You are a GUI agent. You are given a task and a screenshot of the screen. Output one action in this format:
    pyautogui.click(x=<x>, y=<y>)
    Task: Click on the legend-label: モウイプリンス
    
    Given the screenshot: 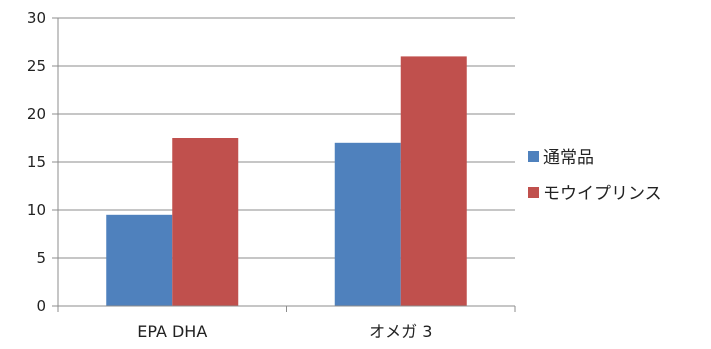 What is the action you would take?
    pyautogui.click(x=602, y=194)
    